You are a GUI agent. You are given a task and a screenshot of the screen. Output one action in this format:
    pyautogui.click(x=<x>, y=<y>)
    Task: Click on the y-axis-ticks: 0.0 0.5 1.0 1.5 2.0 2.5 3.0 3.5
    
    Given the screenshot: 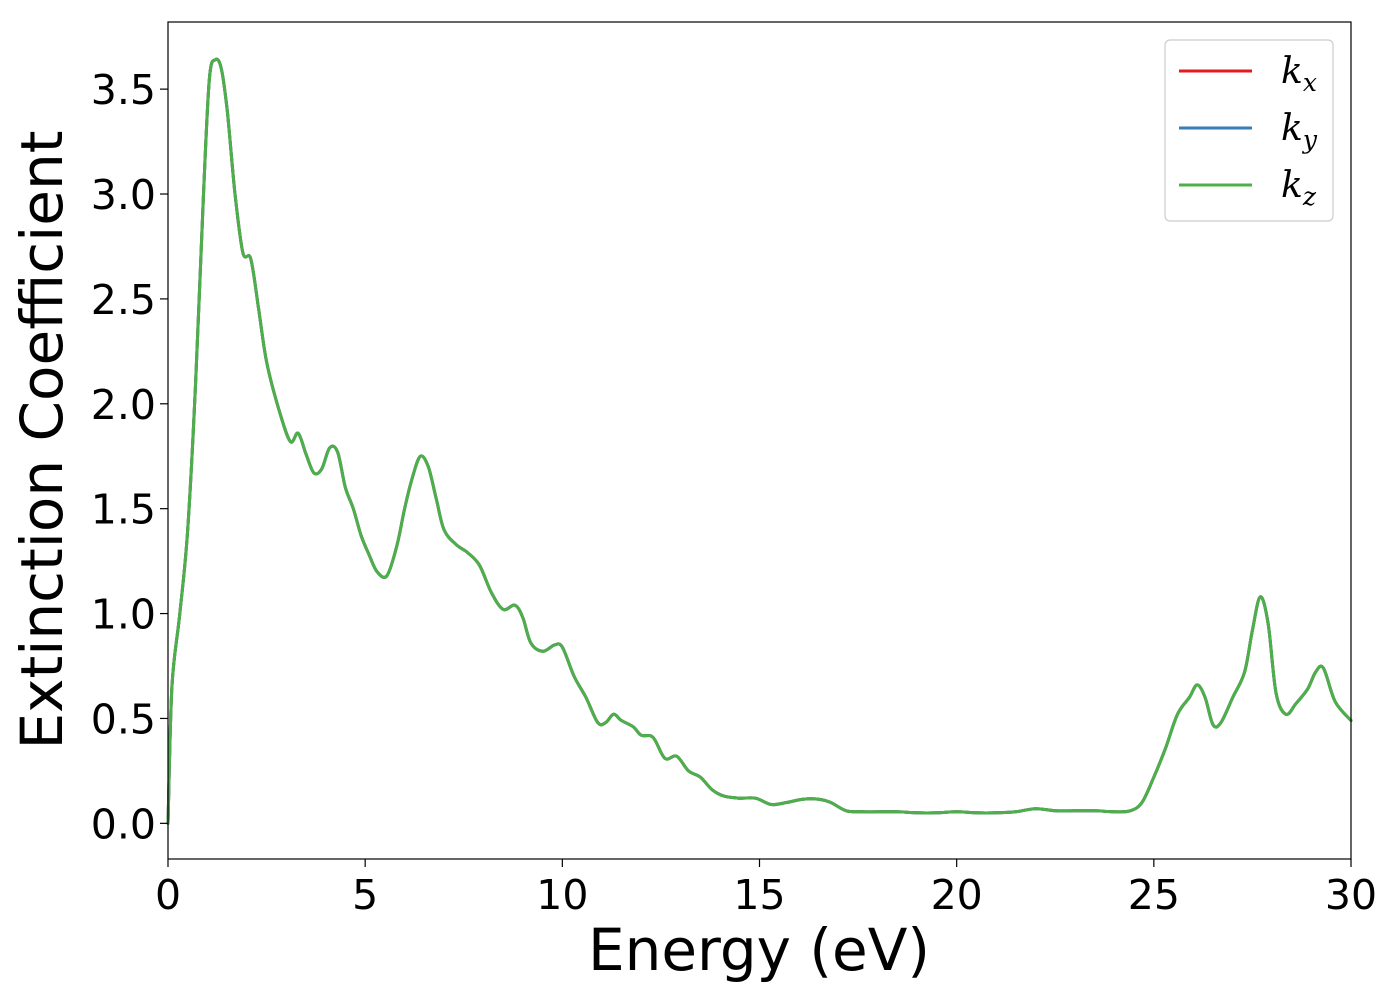 What is the action you would take?
    pyautogui.click(x=129, y=457)
    